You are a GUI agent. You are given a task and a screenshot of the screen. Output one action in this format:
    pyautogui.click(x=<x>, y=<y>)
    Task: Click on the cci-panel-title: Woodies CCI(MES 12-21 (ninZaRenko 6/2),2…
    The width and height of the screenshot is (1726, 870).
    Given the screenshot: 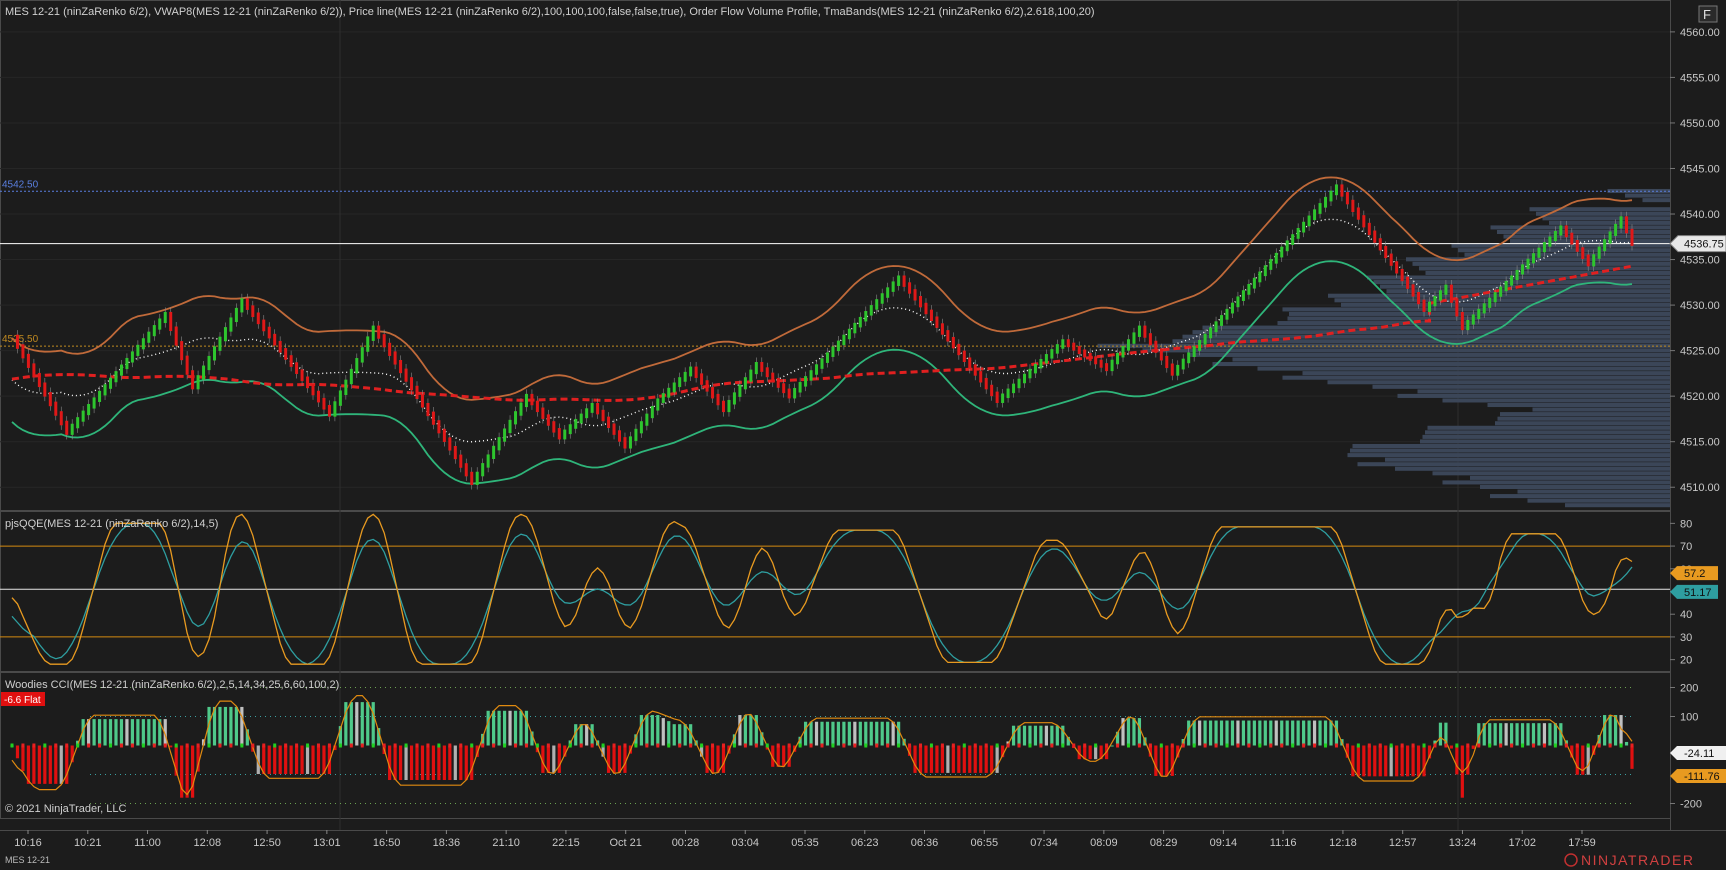 What is the action you would take?
    pyautogui.click(x=172, y=685)
    